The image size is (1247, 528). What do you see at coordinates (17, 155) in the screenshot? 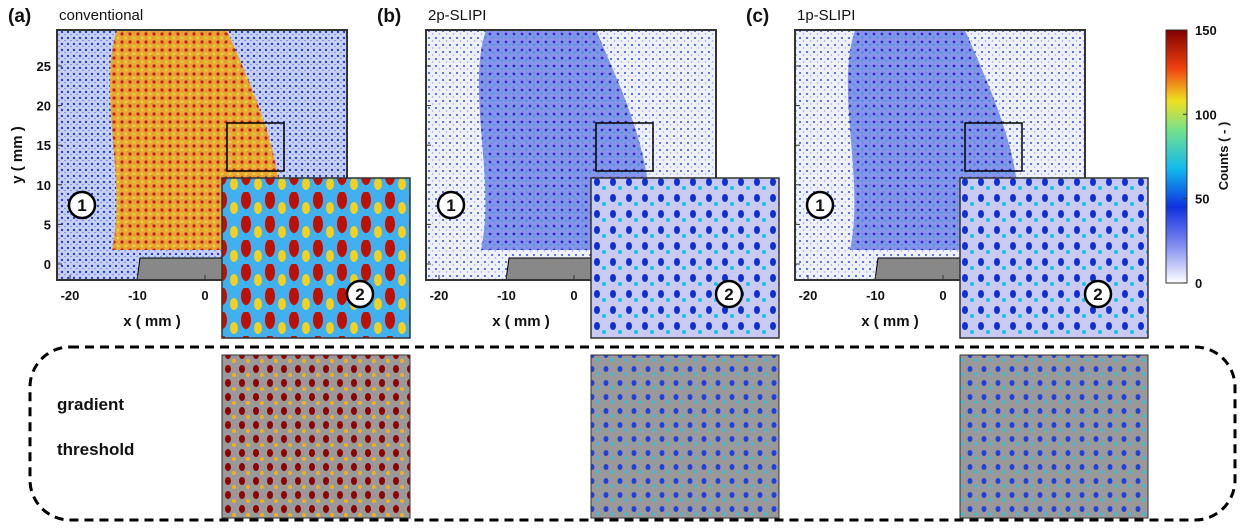
I see `y-axis-label: y ( mm )` at bounding box center [17, 155].